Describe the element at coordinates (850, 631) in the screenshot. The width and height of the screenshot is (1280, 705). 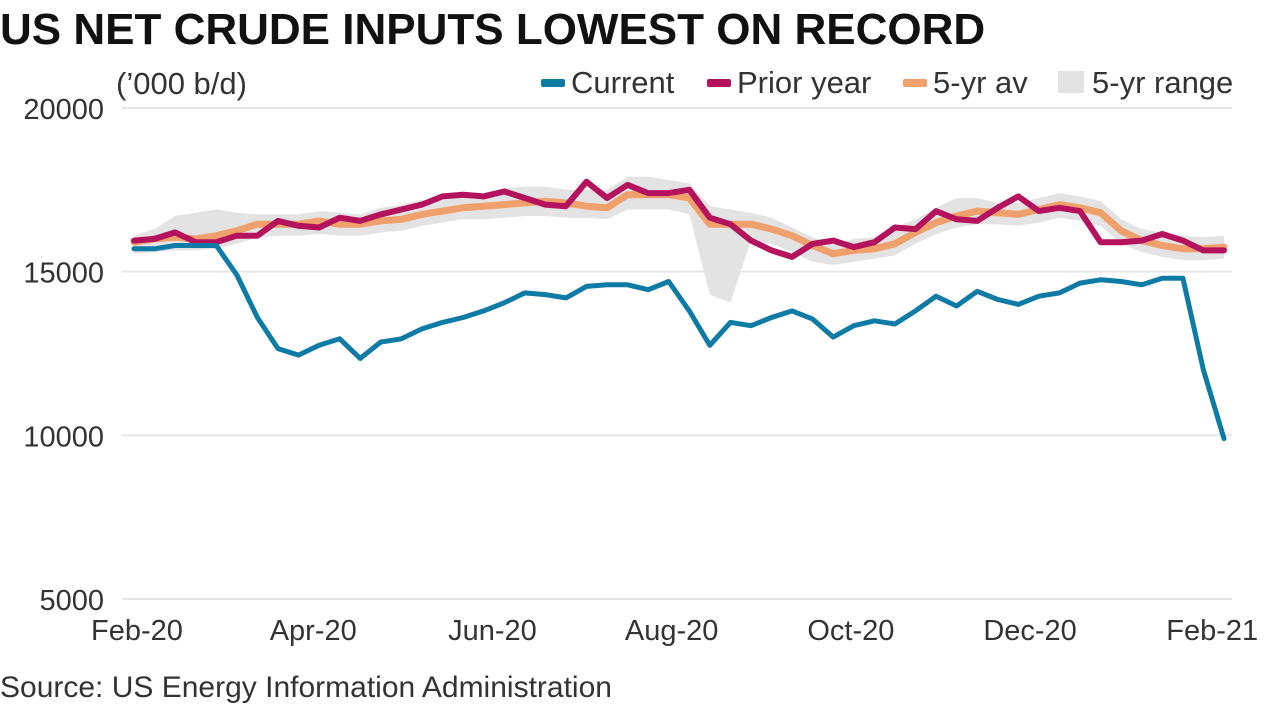
I see `x-tick-label: Oct-20` at that location.